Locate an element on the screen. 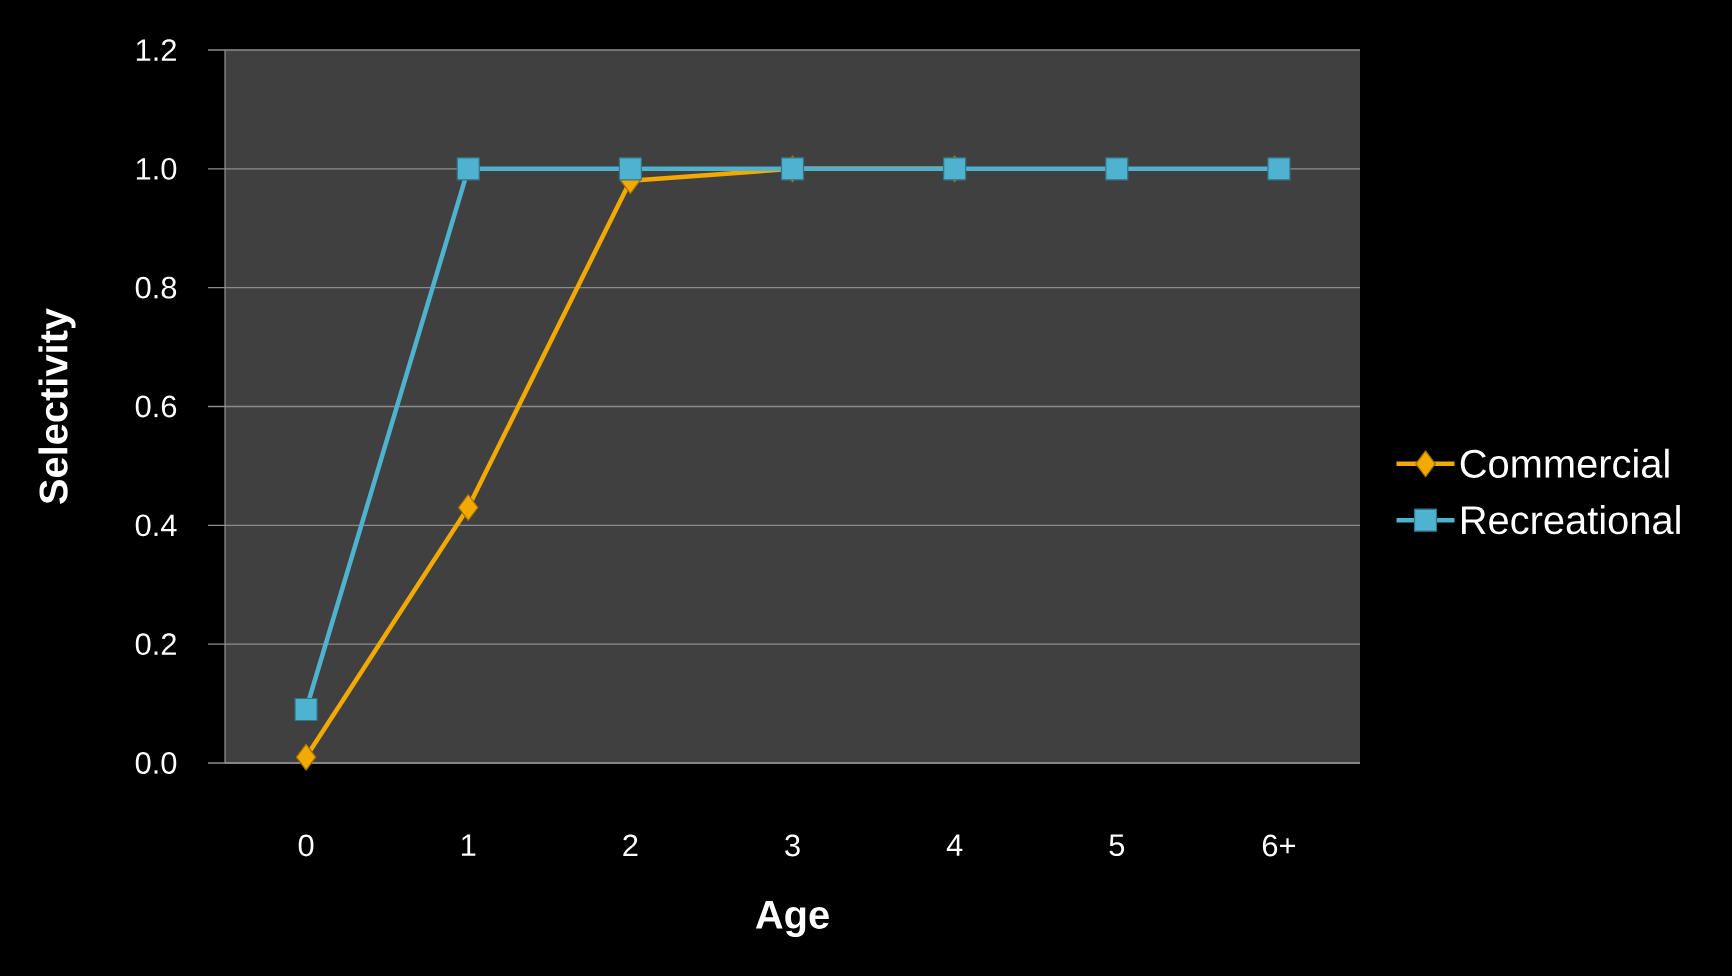 Image resolution: width=1732 pixels, height=976 pixels. x-tick-label: 2 is located at coordinates (630, 845).